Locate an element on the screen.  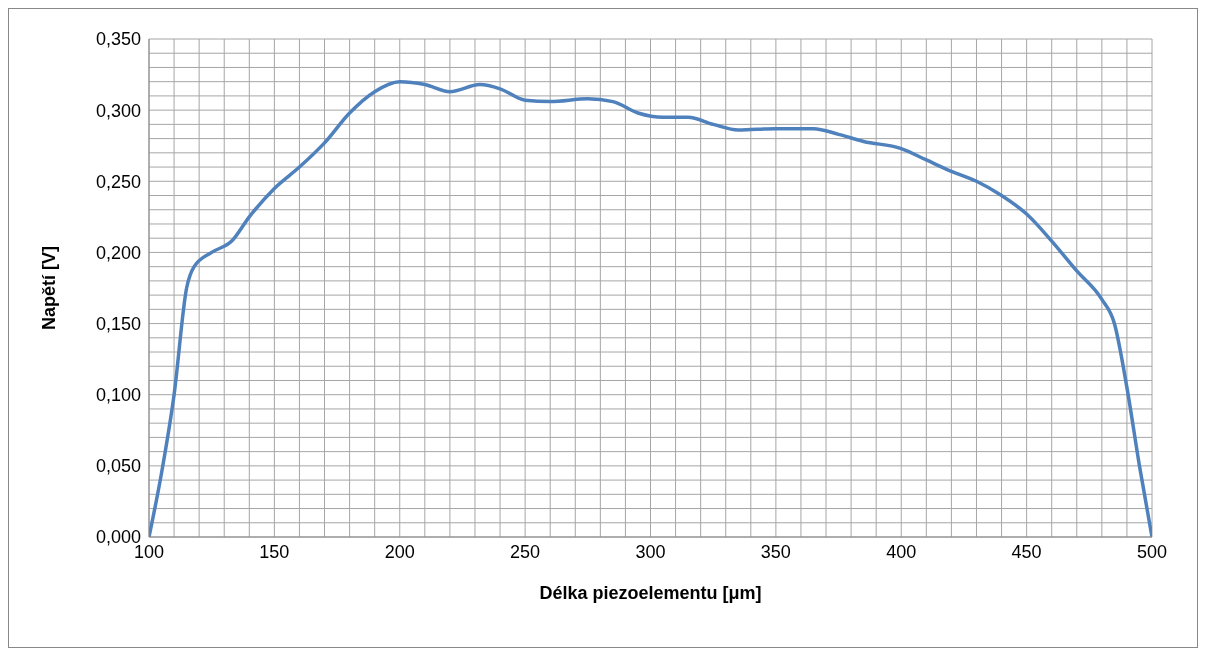
x-tick-label: 450 is located at coordinates (1026, 551).